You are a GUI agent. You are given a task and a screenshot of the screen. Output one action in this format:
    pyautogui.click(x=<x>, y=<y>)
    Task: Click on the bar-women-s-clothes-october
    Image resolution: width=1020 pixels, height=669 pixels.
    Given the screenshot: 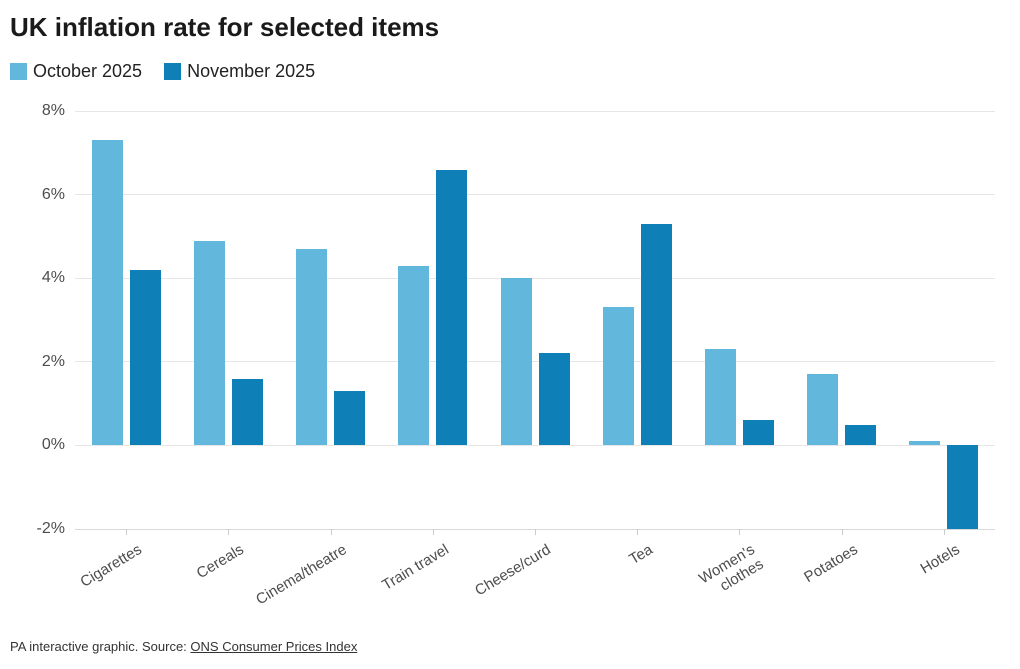 What is the action you would take?
    pyautogui.click(x=720, y=397)
    